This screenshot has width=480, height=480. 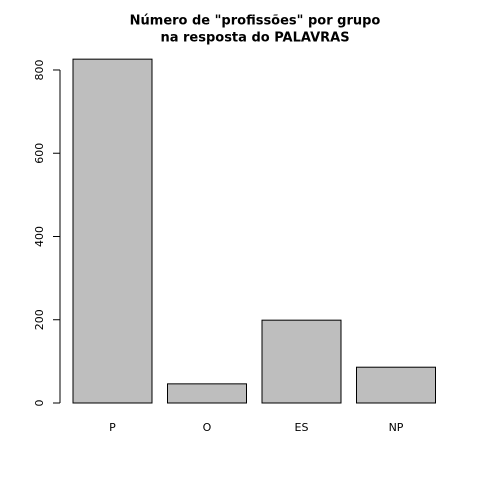 I want to click on x-tick-label: P, so click(x=112, y=427).